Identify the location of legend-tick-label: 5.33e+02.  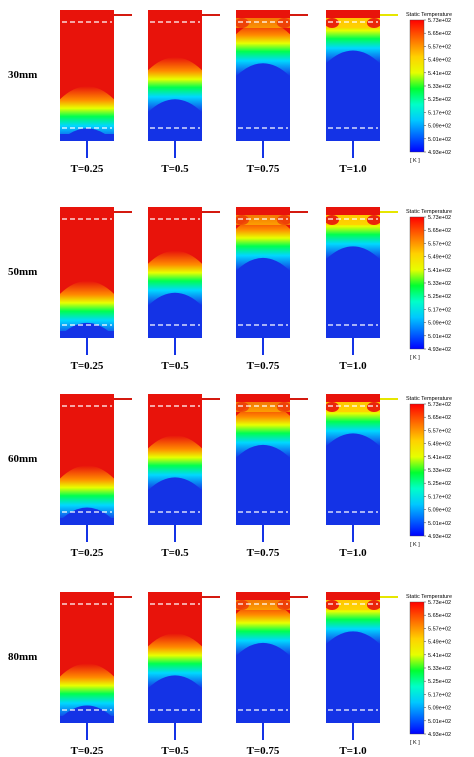
(439, 284).